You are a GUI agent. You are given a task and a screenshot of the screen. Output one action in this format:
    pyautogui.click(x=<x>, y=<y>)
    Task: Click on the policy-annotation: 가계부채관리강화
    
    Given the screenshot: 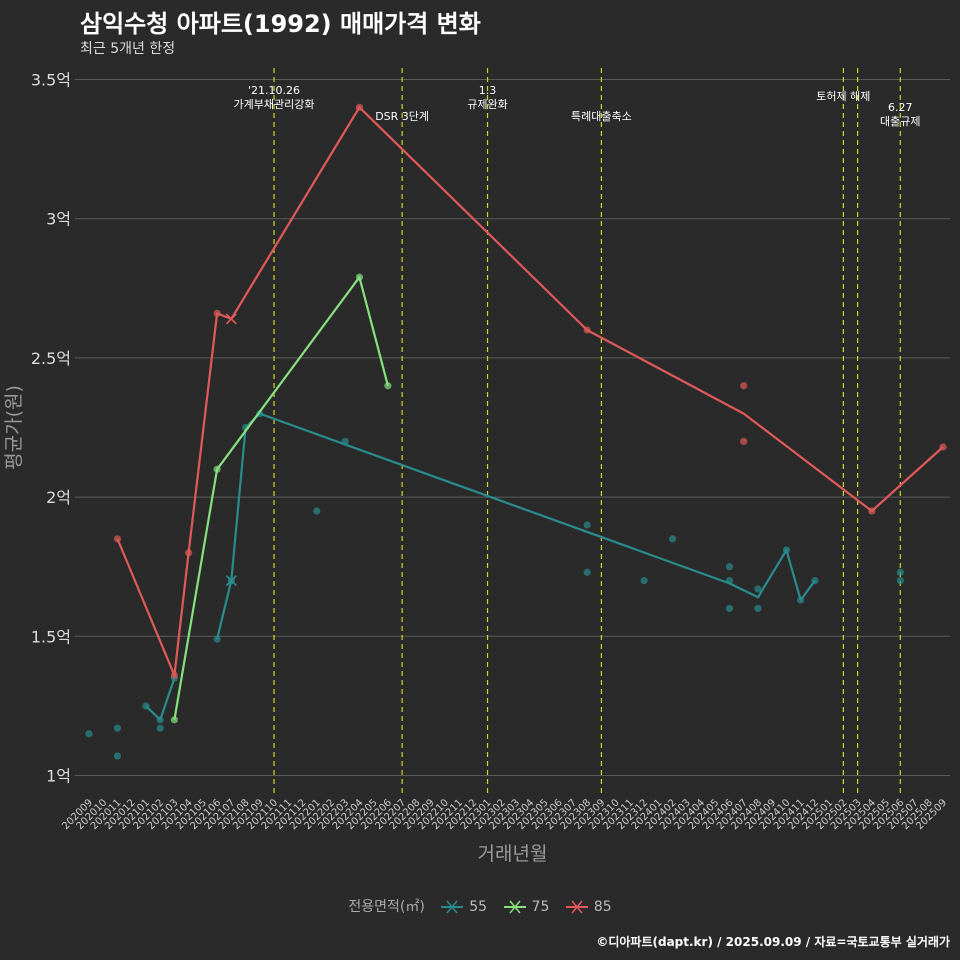 What is the action you would take?
    pyautogui.click(x=274, y=104)
    